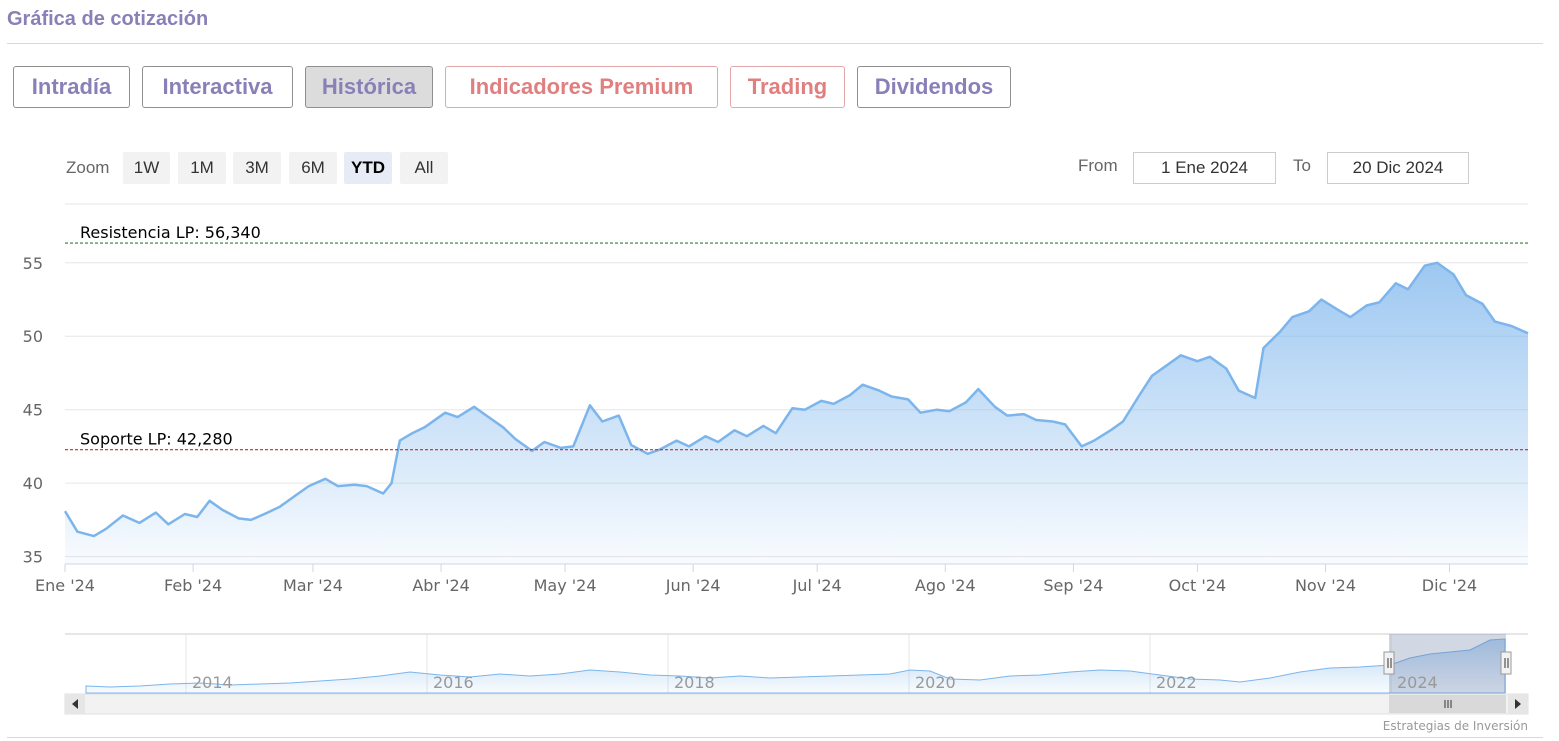 The height and width of the screenshot is (741, 1559). I want to click on tab-indicadores-premium: Indicadores Premium, so click(581, 87).